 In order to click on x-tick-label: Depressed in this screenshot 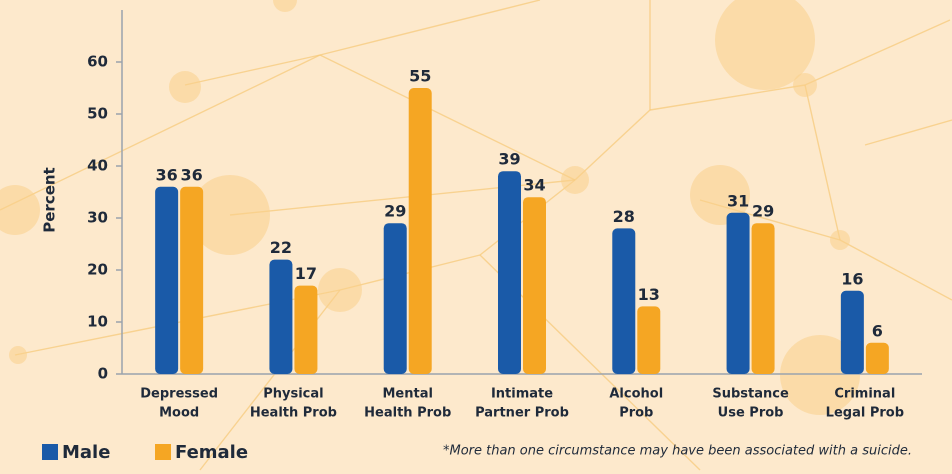, I will do `click(179, 394)`.